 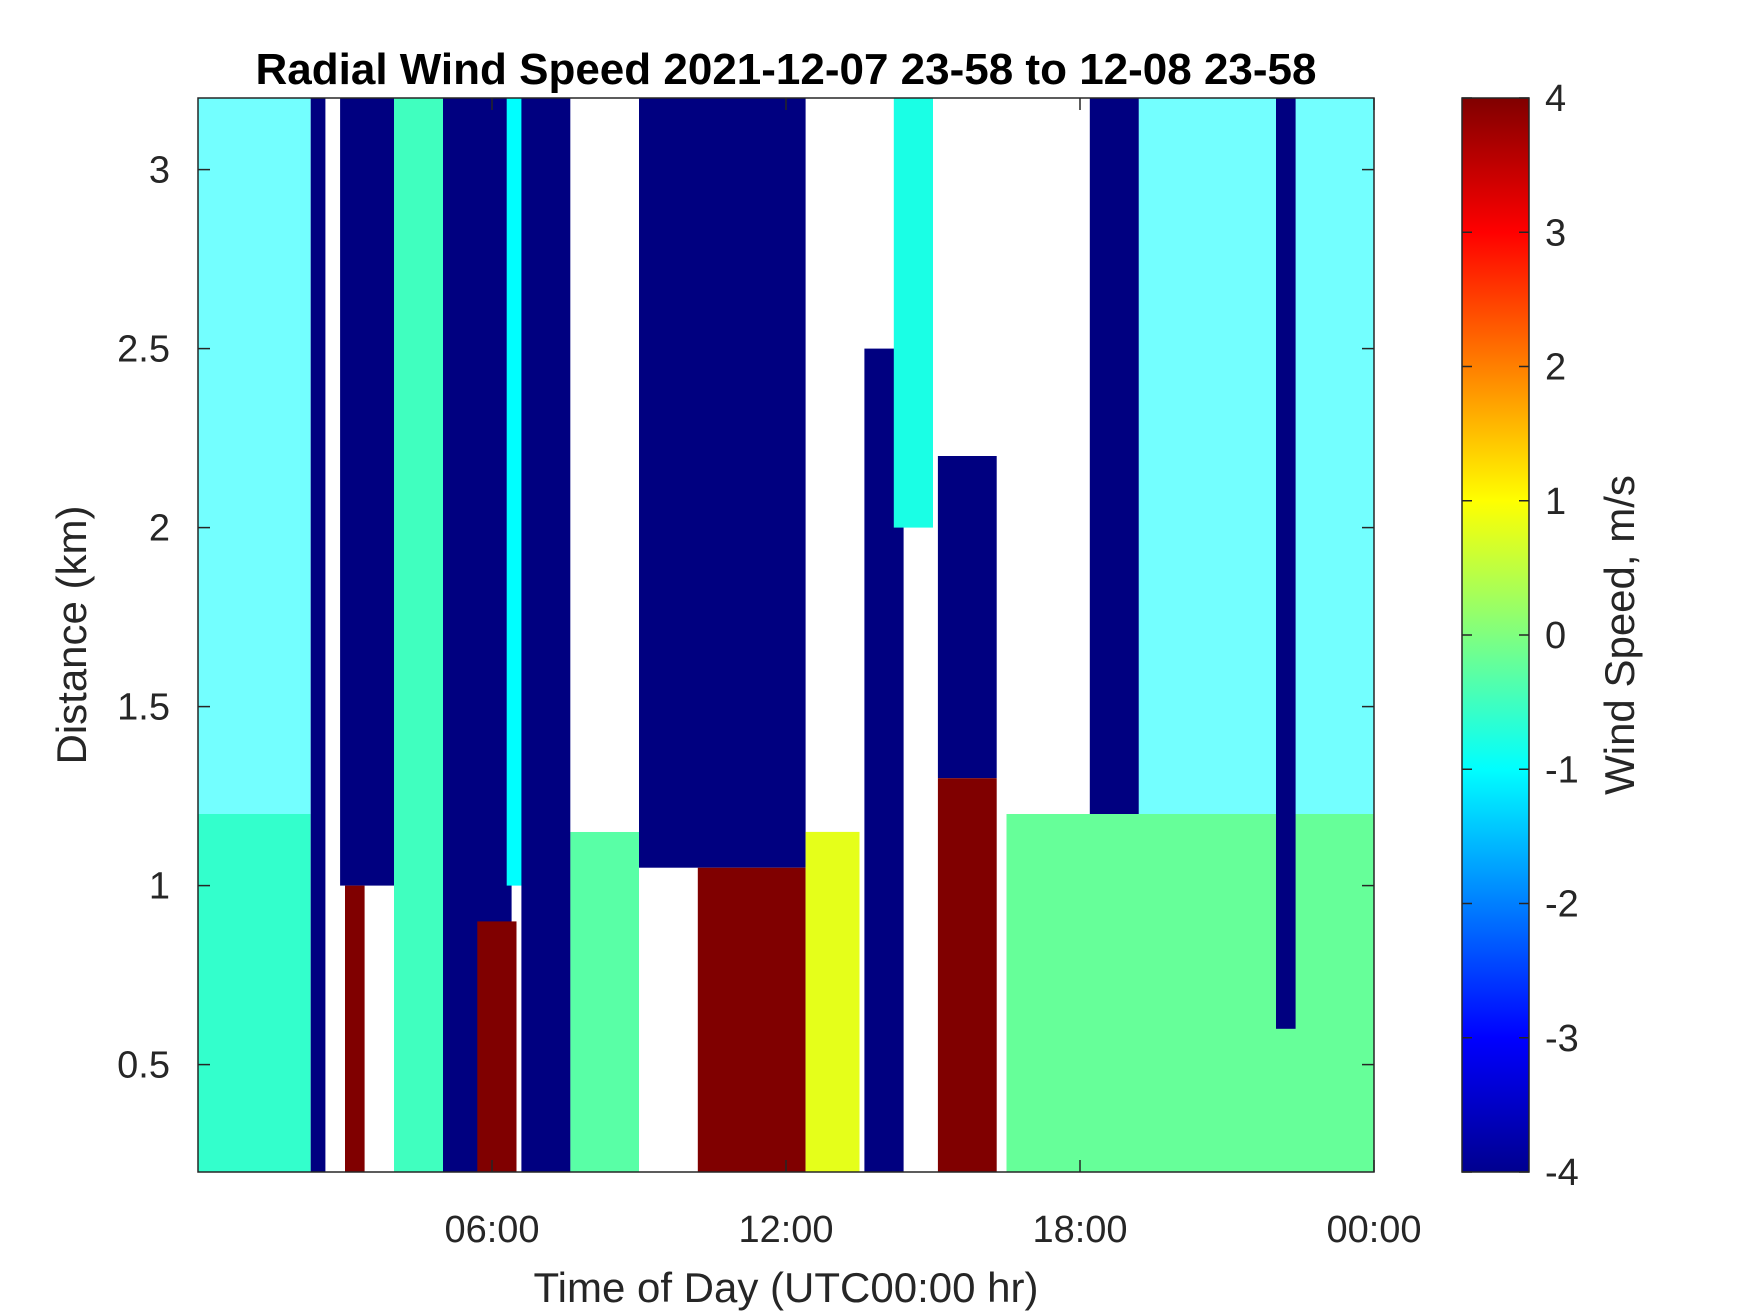 I want to click on y-axis-label: Distance (km), so click(x=71, y=634).